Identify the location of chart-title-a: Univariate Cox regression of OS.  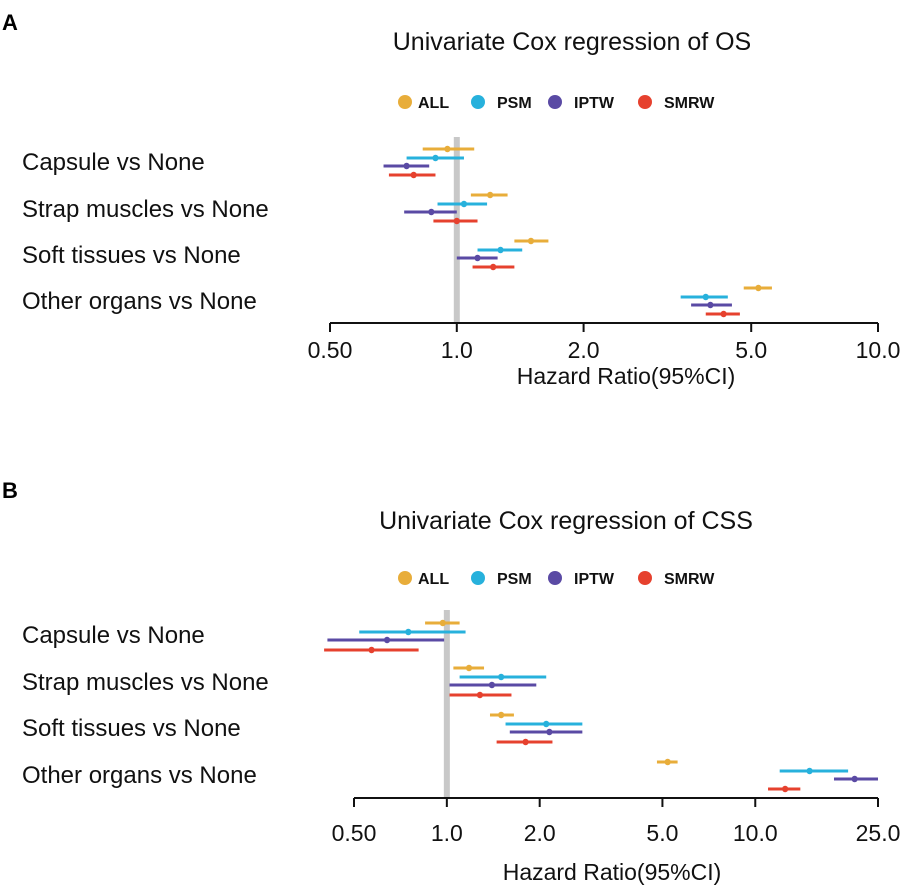
(572, 42).